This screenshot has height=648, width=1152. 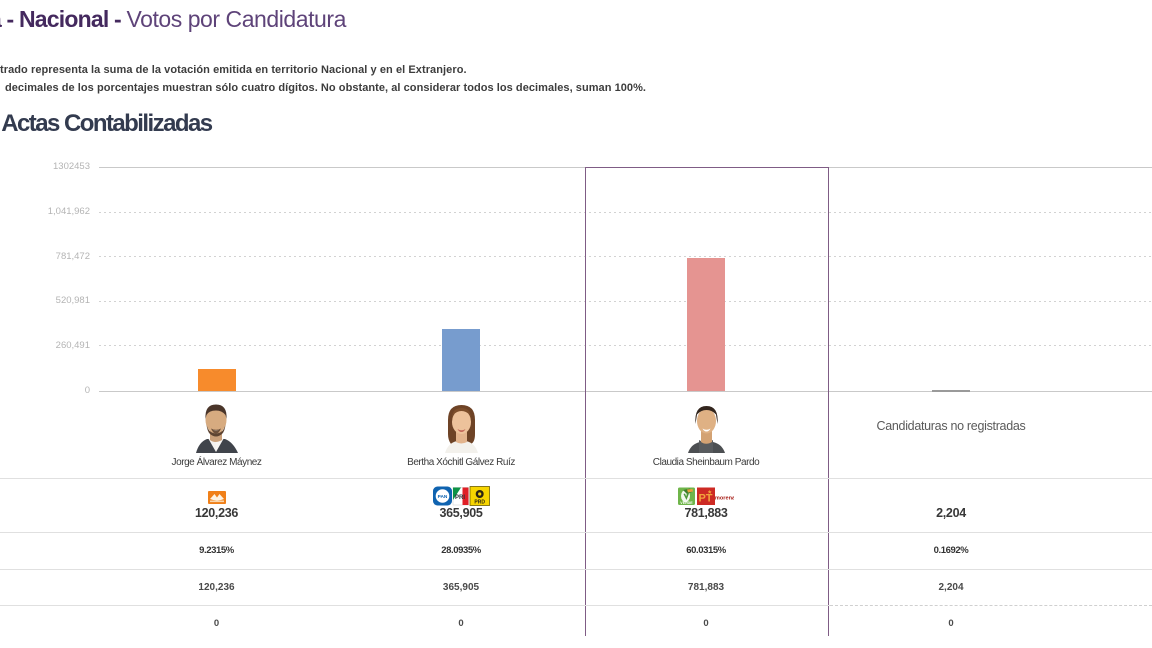 I want to click on svg-text: VERDE, so click(x=686, y=503).